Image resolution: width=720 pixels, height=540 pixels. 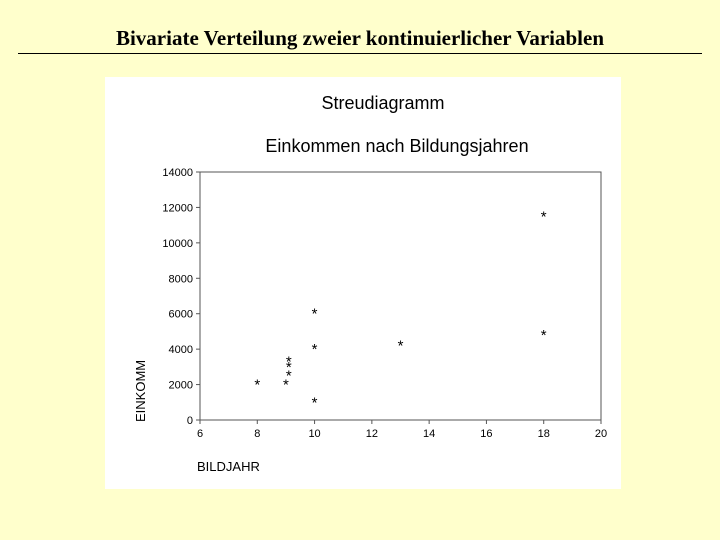 I want to click on y-tick-label: 2000, so click(x=181, y=386).